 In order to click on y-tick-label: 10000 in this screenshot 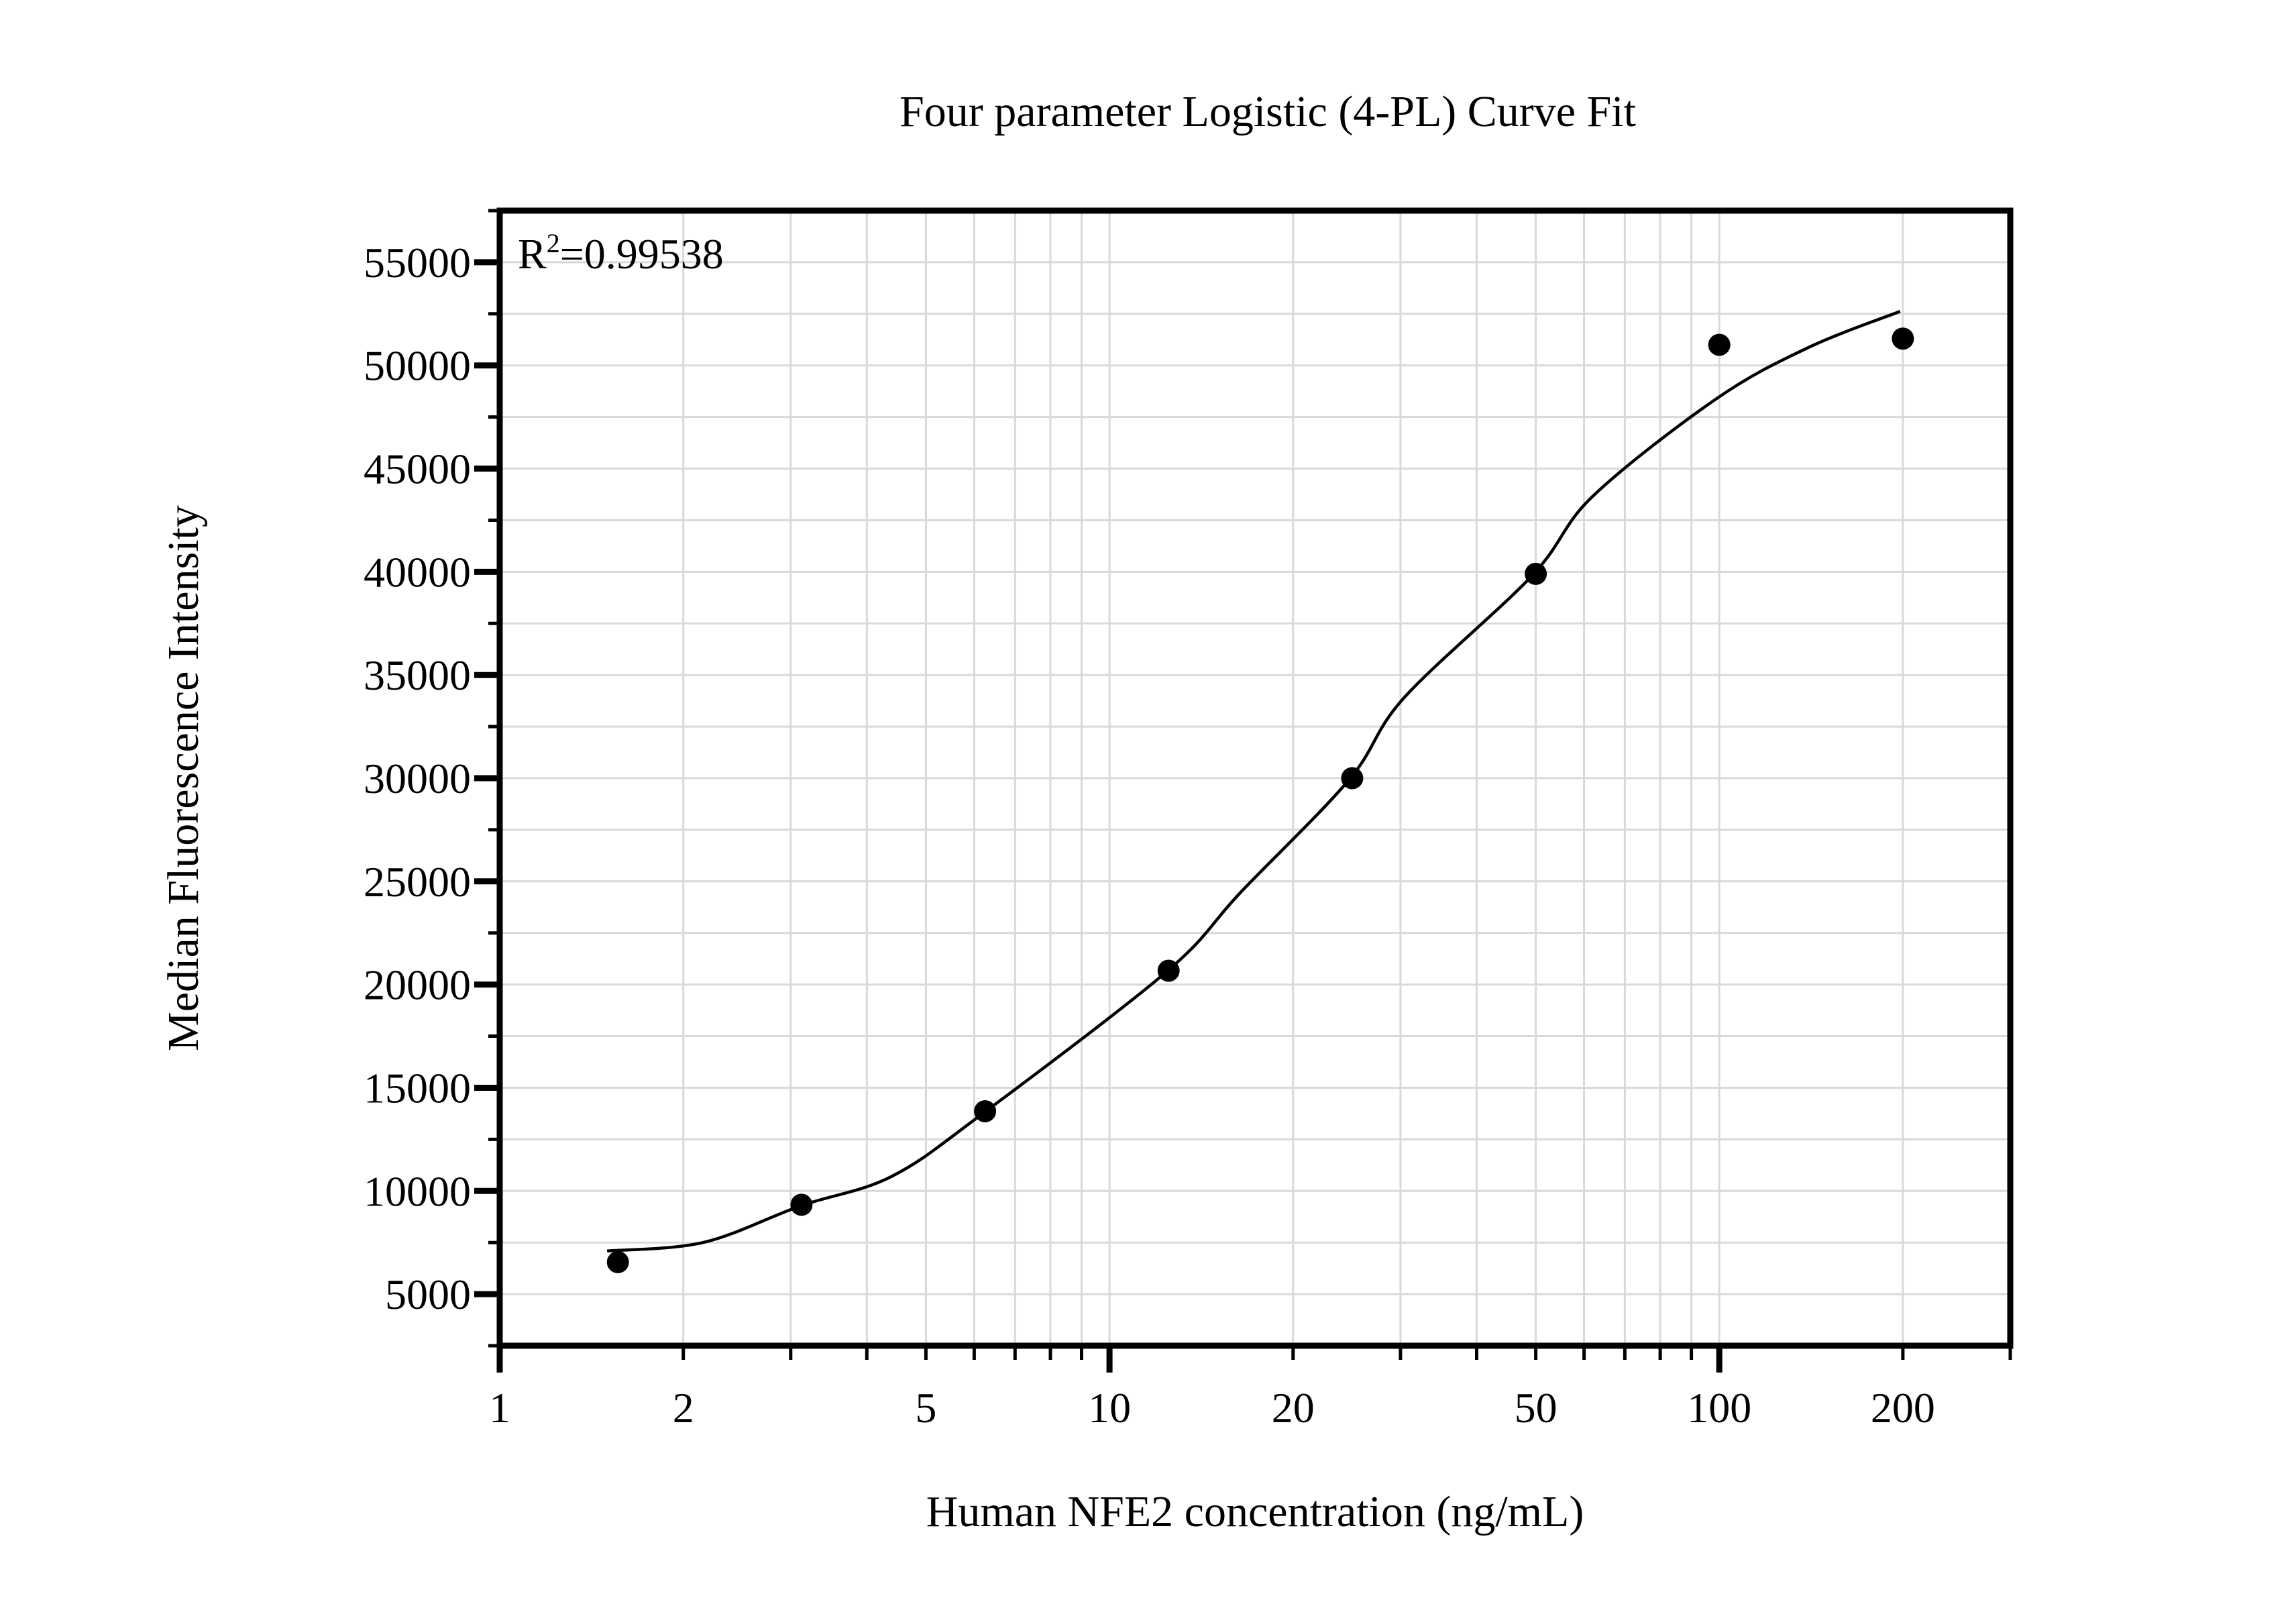, I will do `click(417, 1191)`.